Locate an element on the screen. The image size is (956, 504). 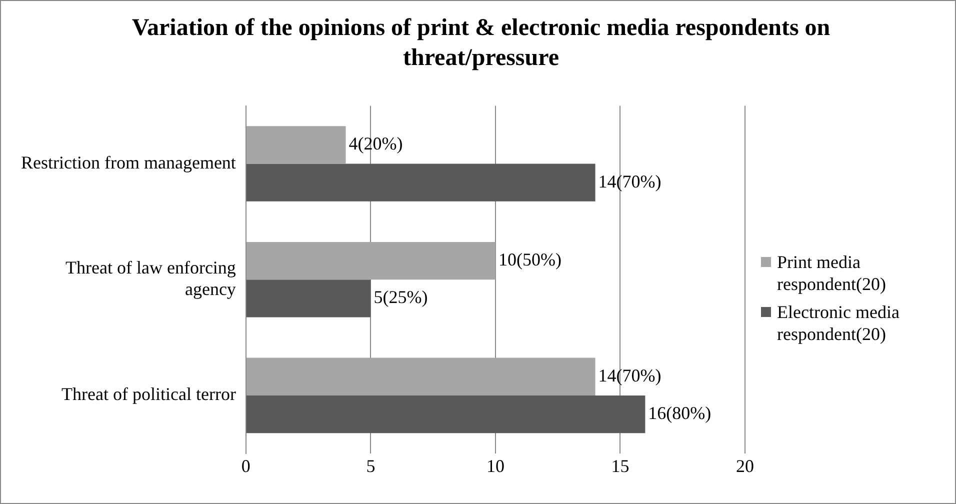
x-tick-label: 0 is located at coordinates (245, 466).